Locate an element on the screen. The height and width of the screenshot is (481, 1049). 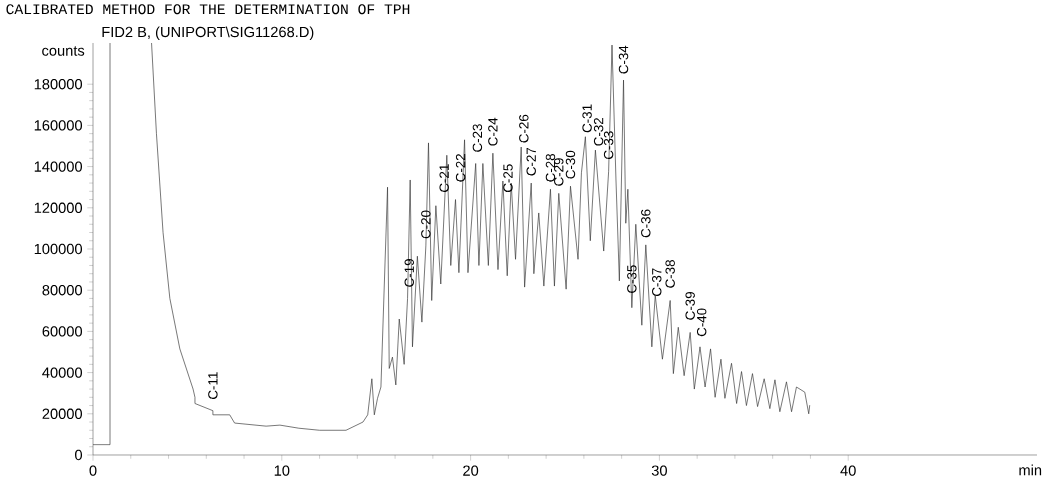
x-axis-title: min is located at coordinates (1030, 470).